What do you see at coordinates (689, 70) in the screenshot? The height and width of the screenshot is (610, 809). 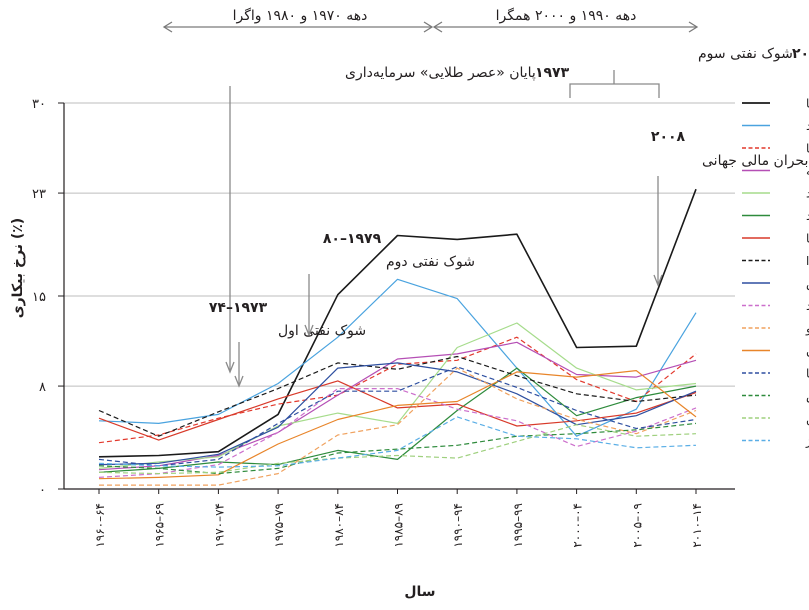 I see `annotation-oil-shock-3: ۲۰۰۸–۲۰۰۲ شوک نفتی سوم` at bounding box center [689, 70].